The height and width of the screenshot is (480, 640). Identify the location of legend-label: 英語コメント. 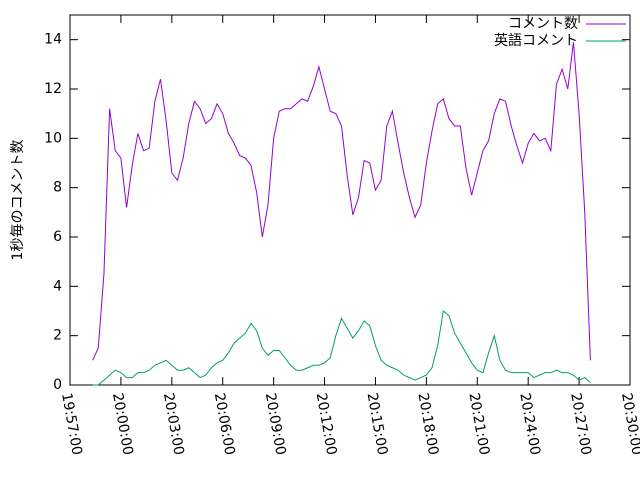
(536, 40).